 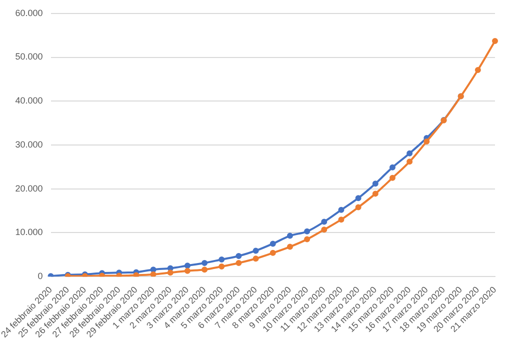 What do you see at coordinates (29, 144) in the screenshot?
I see `y-tick-label: 30.000` at bounding box center [29, 144].